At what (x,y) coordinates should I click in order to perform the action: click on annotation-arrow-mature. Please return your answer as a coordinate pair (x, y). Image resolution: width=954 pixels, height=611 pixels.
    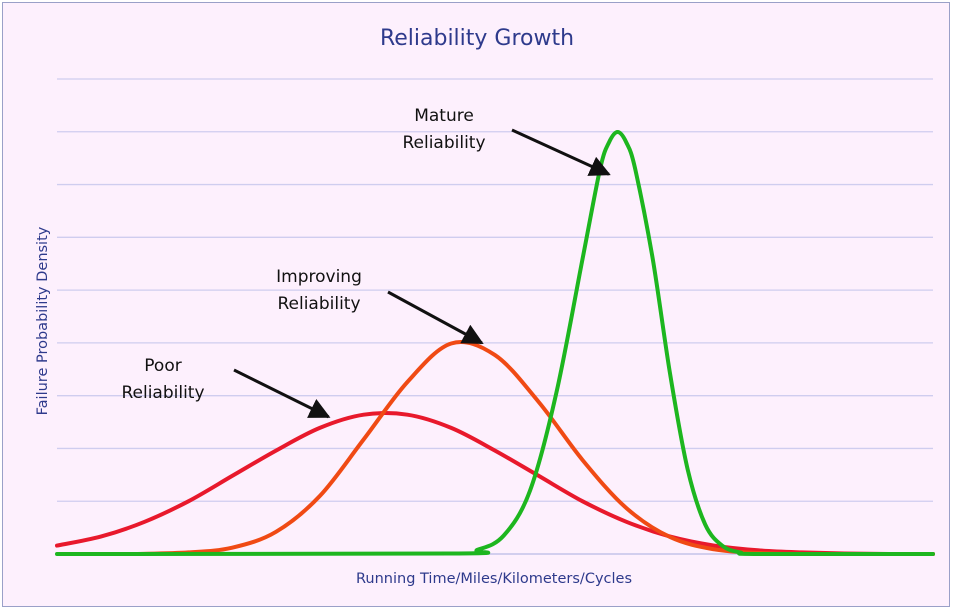
    Looking at the image, I should click on (561, 152).